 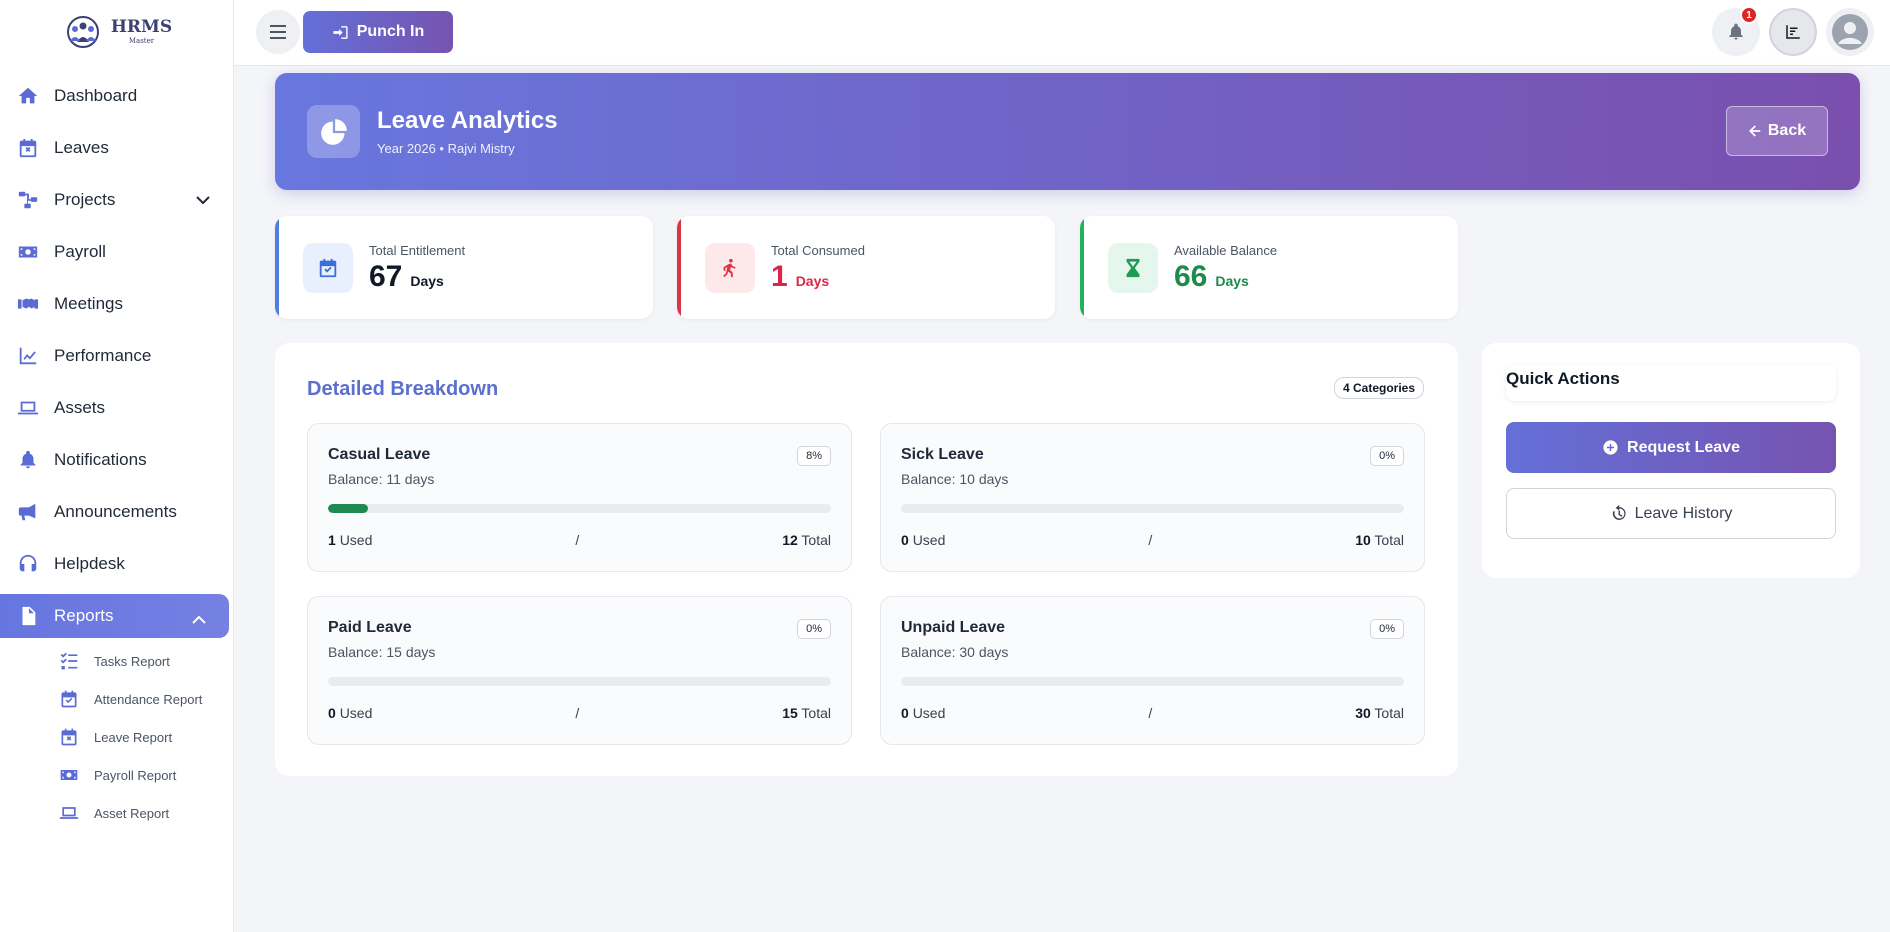 What do you see at coordinates (417, 250) in the screenshot?
I see `stat-label: Total Entitlement` at bounding box center [417, 250].